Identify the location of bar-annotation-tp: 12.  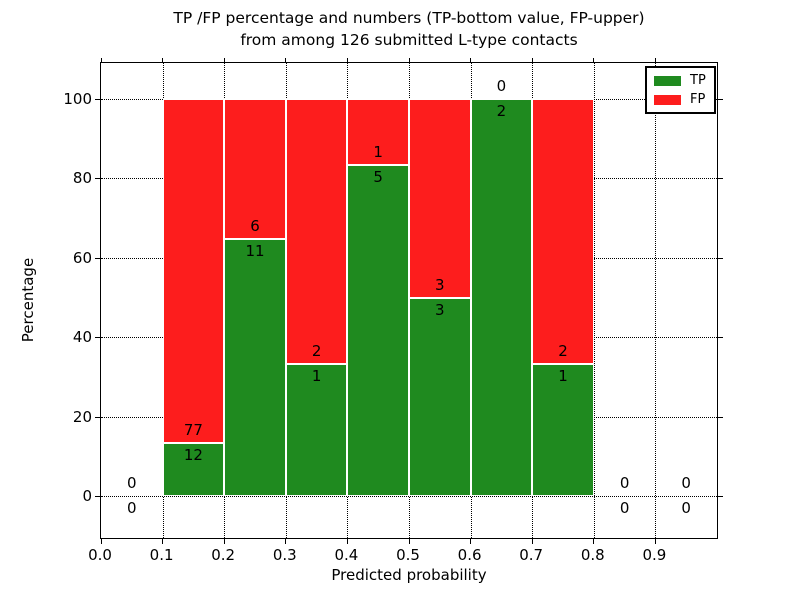
(193, 454).